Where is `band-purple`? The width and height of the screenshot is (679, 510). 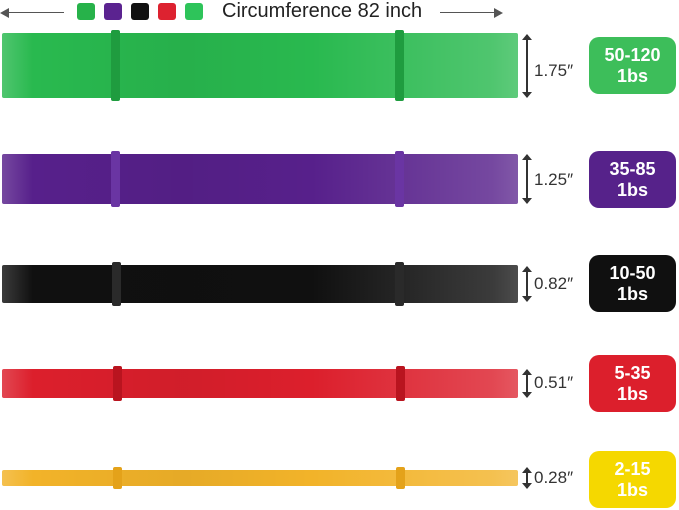
band-purple is located at coordinates (260, 179).